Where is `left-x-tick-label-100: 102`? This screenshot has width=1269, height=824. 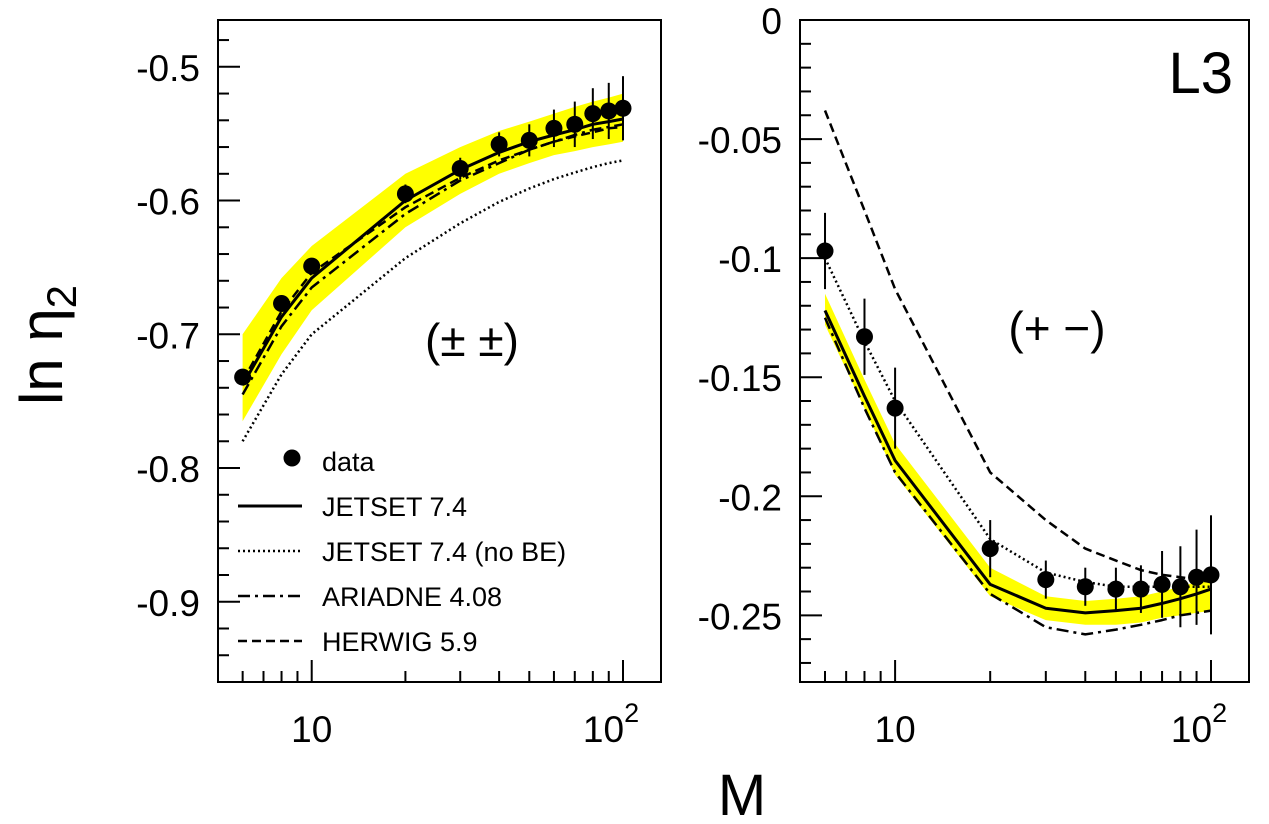
left-x-tick-label-100: 102 is located at coordinates (611, 724).